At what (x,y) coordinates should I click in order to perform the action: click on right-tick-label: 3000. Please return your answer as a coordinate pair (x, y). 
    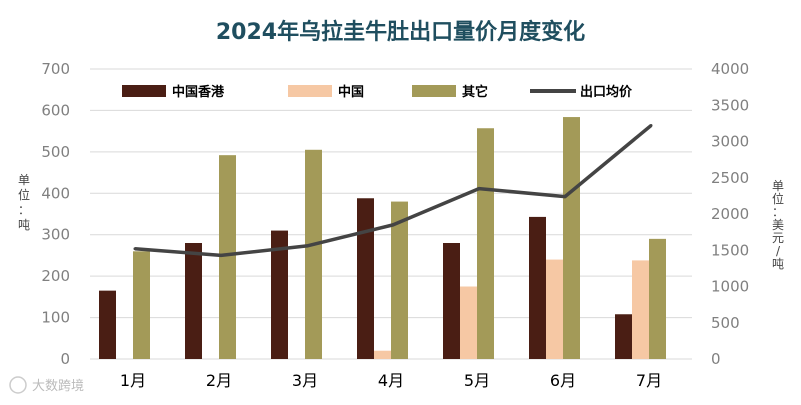
    Looking at the image, I should click on (730, 142).